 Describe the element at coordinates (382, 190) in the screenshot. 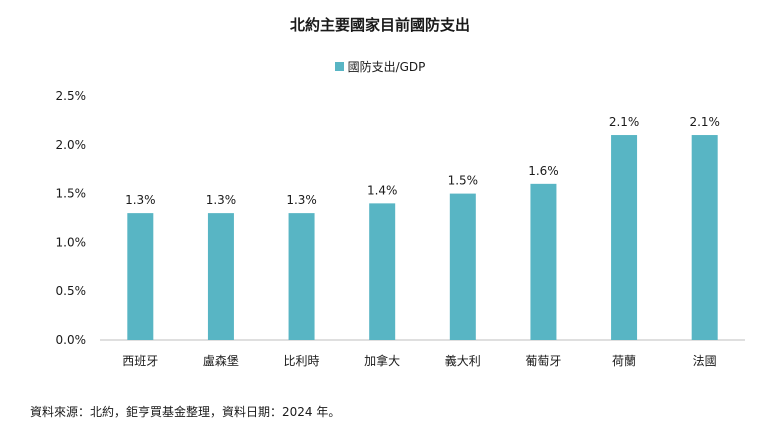

I see `data-label: 1.4%` at that location.